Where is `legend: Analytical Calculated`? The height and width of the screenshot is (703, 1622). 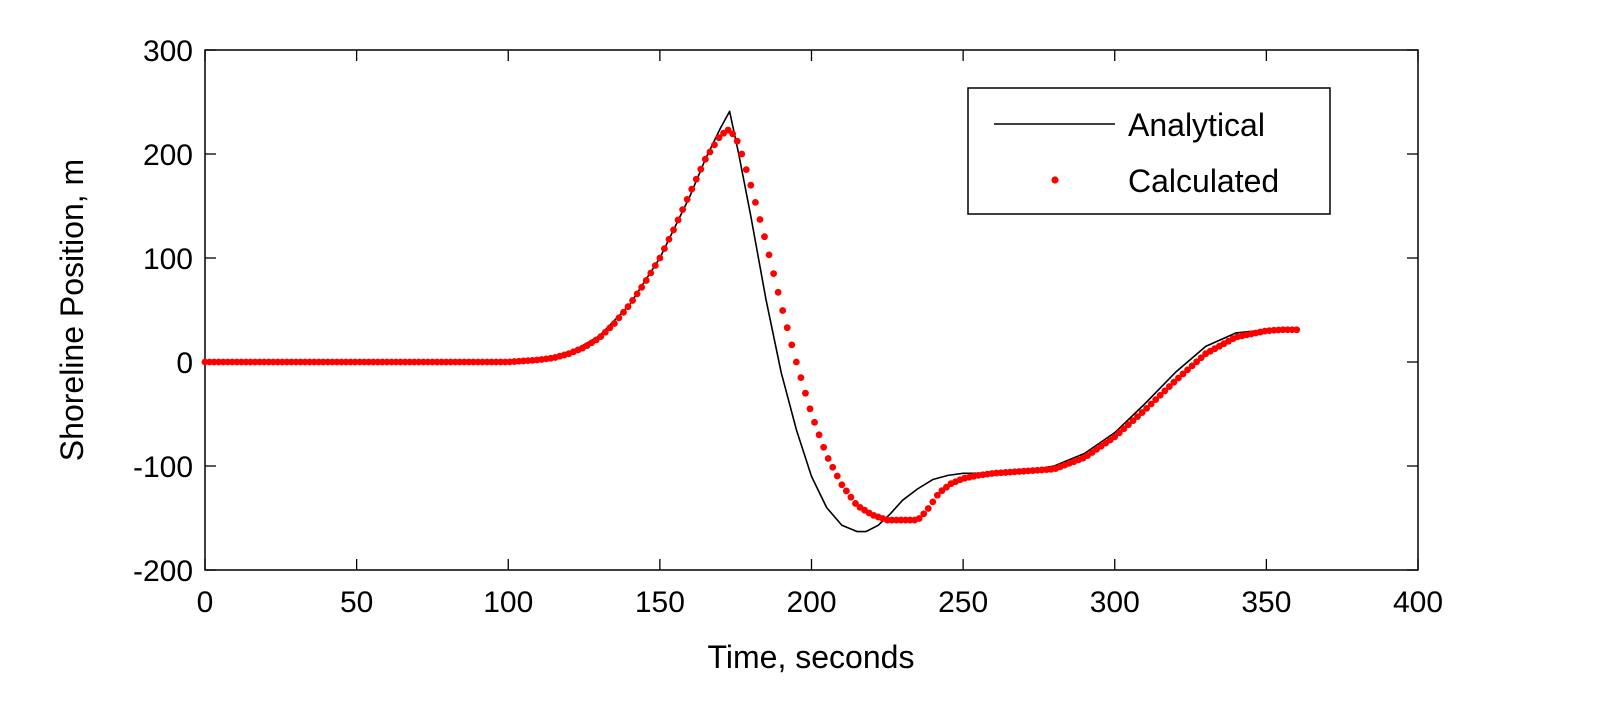
legend: Analytical Calculated is located at coordinates (1149, 151).